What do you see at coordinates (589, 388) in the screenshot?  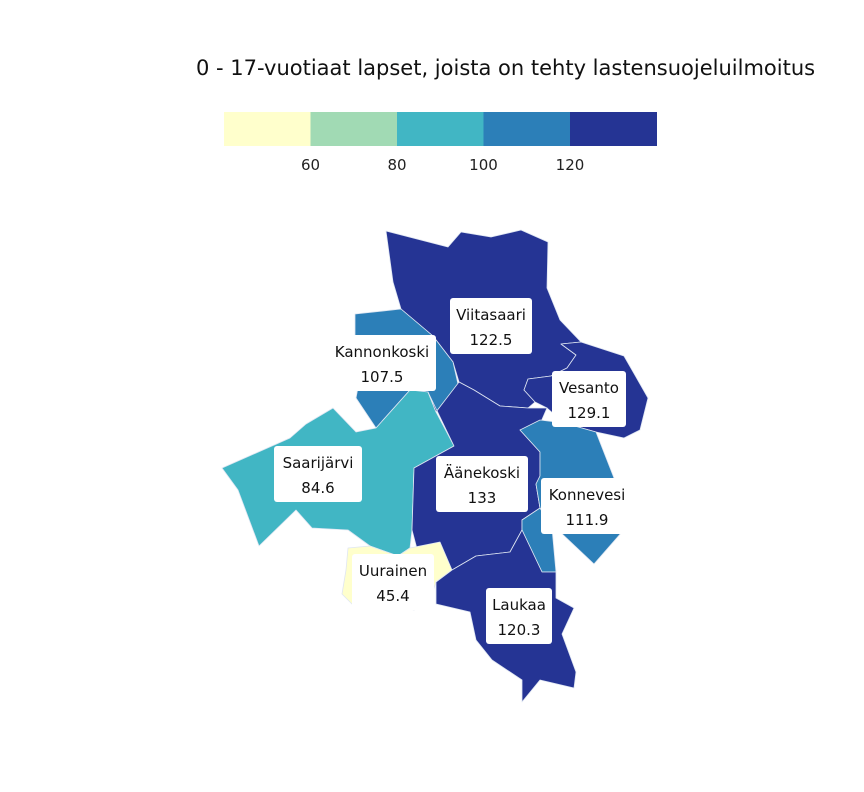 I see `region-name: Vesanto` at bounding box center [589, 388].